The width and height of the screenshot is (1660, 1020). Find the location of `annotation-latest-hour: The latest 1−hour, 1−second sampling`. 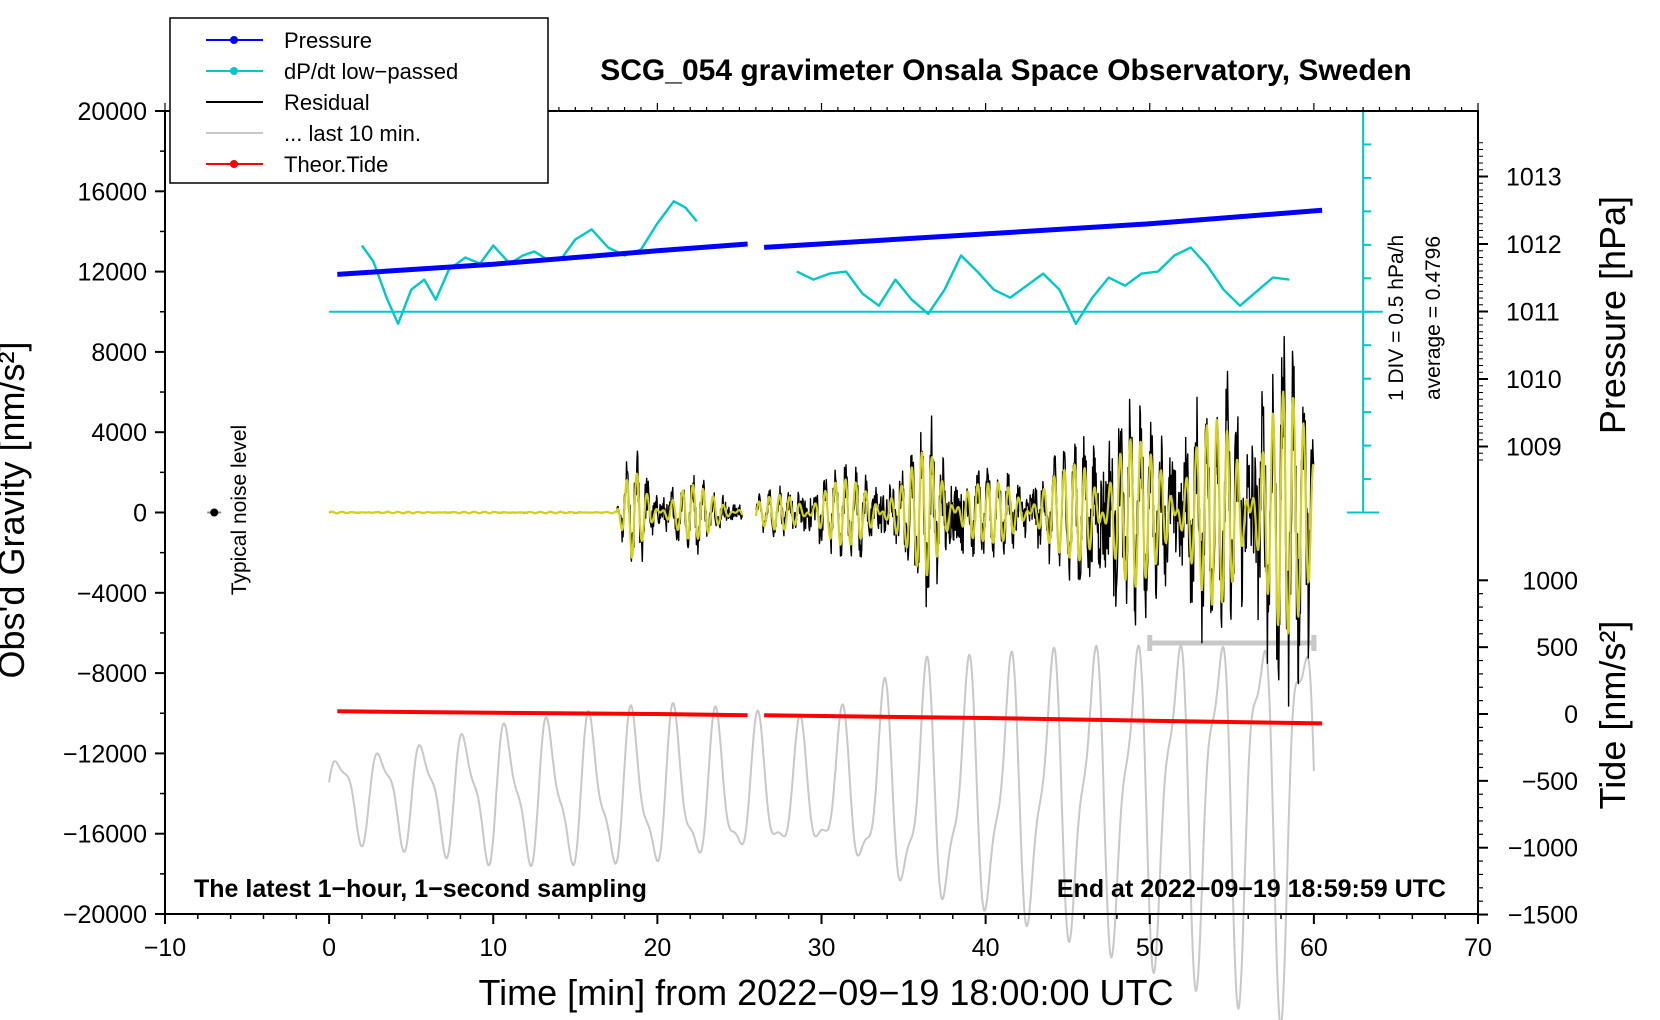

annotation-latest-hour: The latest 1−hour, 1−second sampling is located at coordinates (420, 889).